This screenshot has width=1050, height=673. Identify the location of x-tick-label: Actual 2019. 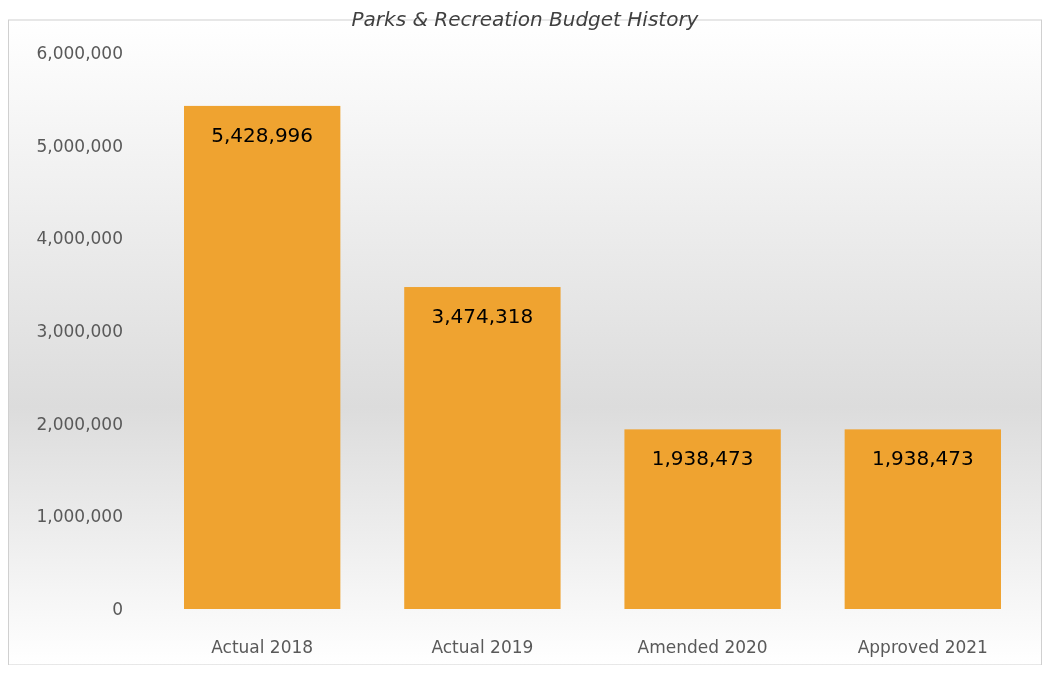
(482, 647).